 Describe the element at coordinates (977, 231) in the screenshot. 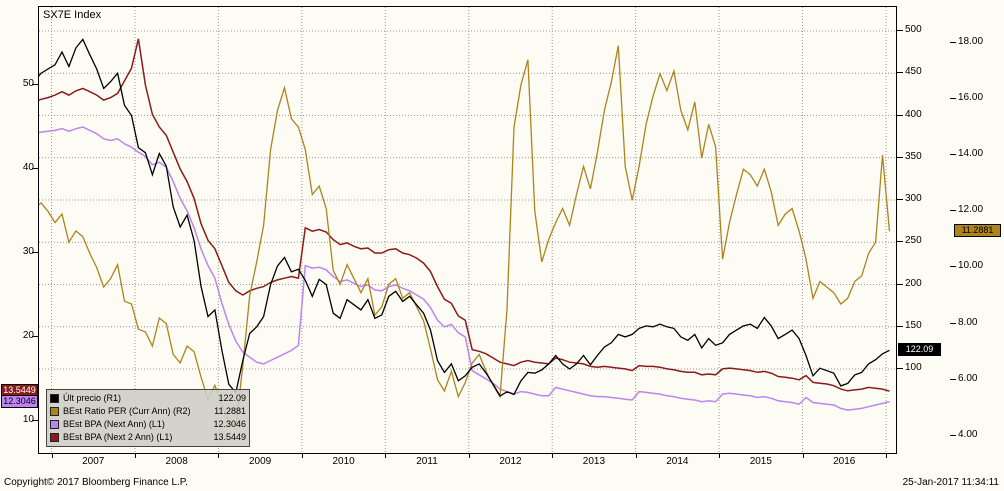

I see `last-value-badge: 11.2881` at that location.